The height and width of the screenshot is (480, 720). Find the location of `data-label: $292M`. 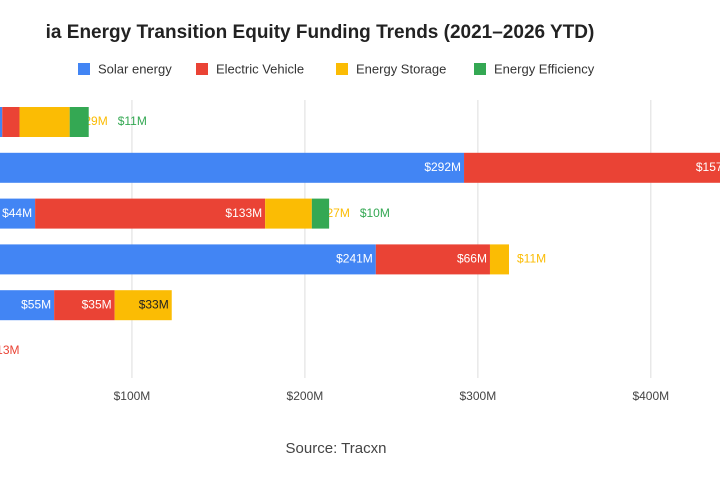

data-label: $292M is located at coordinates (442, 167).